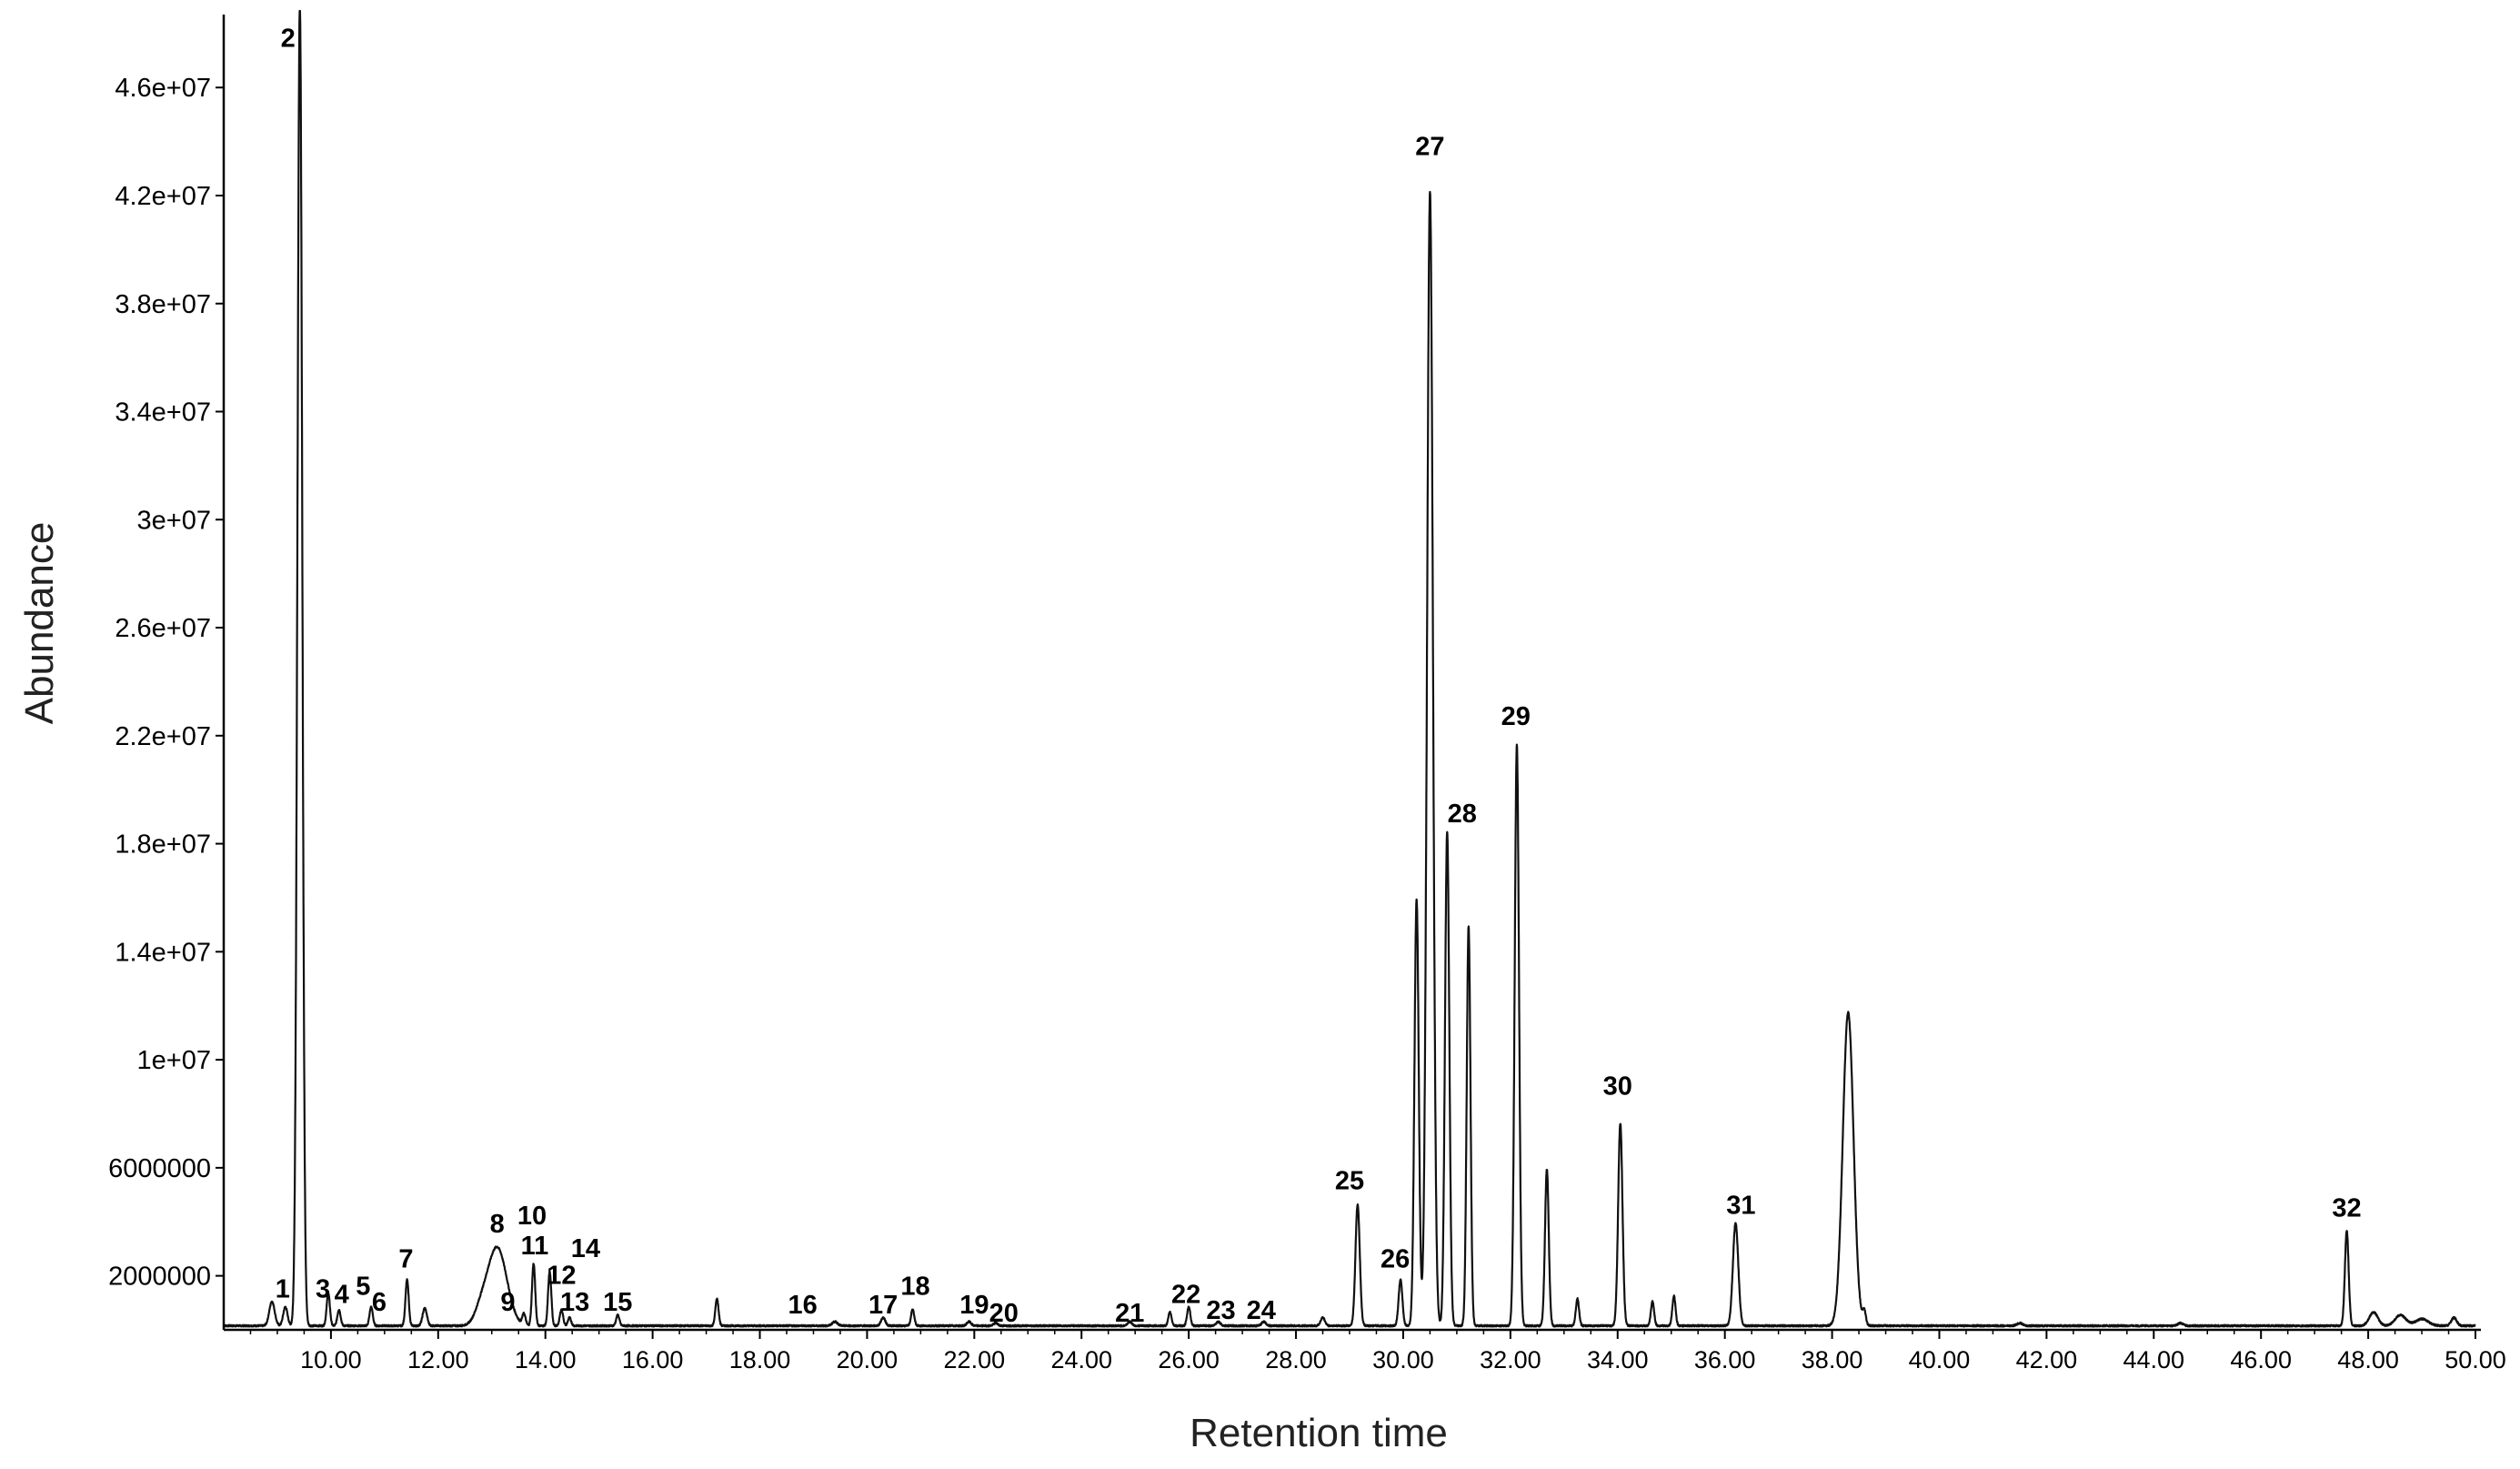  Describe the element at coordinates (803, 1305) in the screenshot. I see `peak-label: 16` at that location.